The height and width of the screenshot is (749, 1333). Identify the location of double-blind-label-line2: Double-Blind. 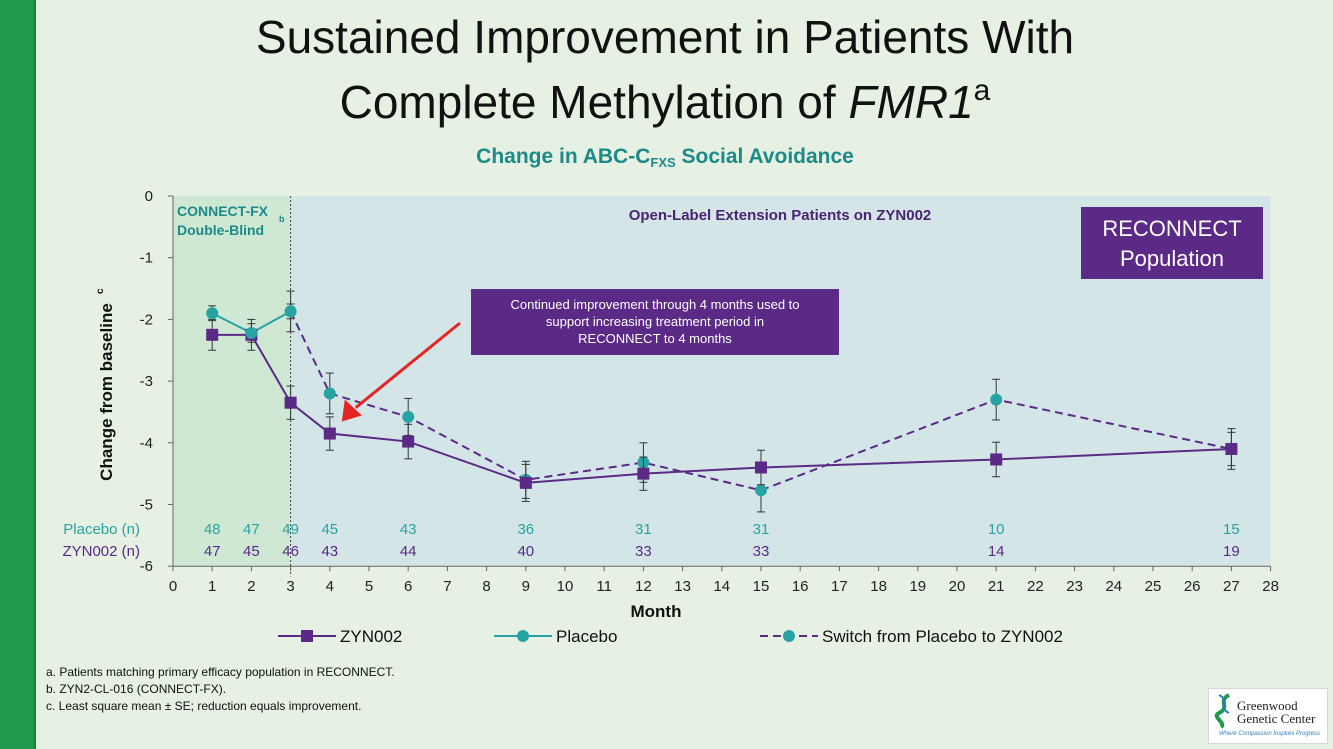
(220, 230).